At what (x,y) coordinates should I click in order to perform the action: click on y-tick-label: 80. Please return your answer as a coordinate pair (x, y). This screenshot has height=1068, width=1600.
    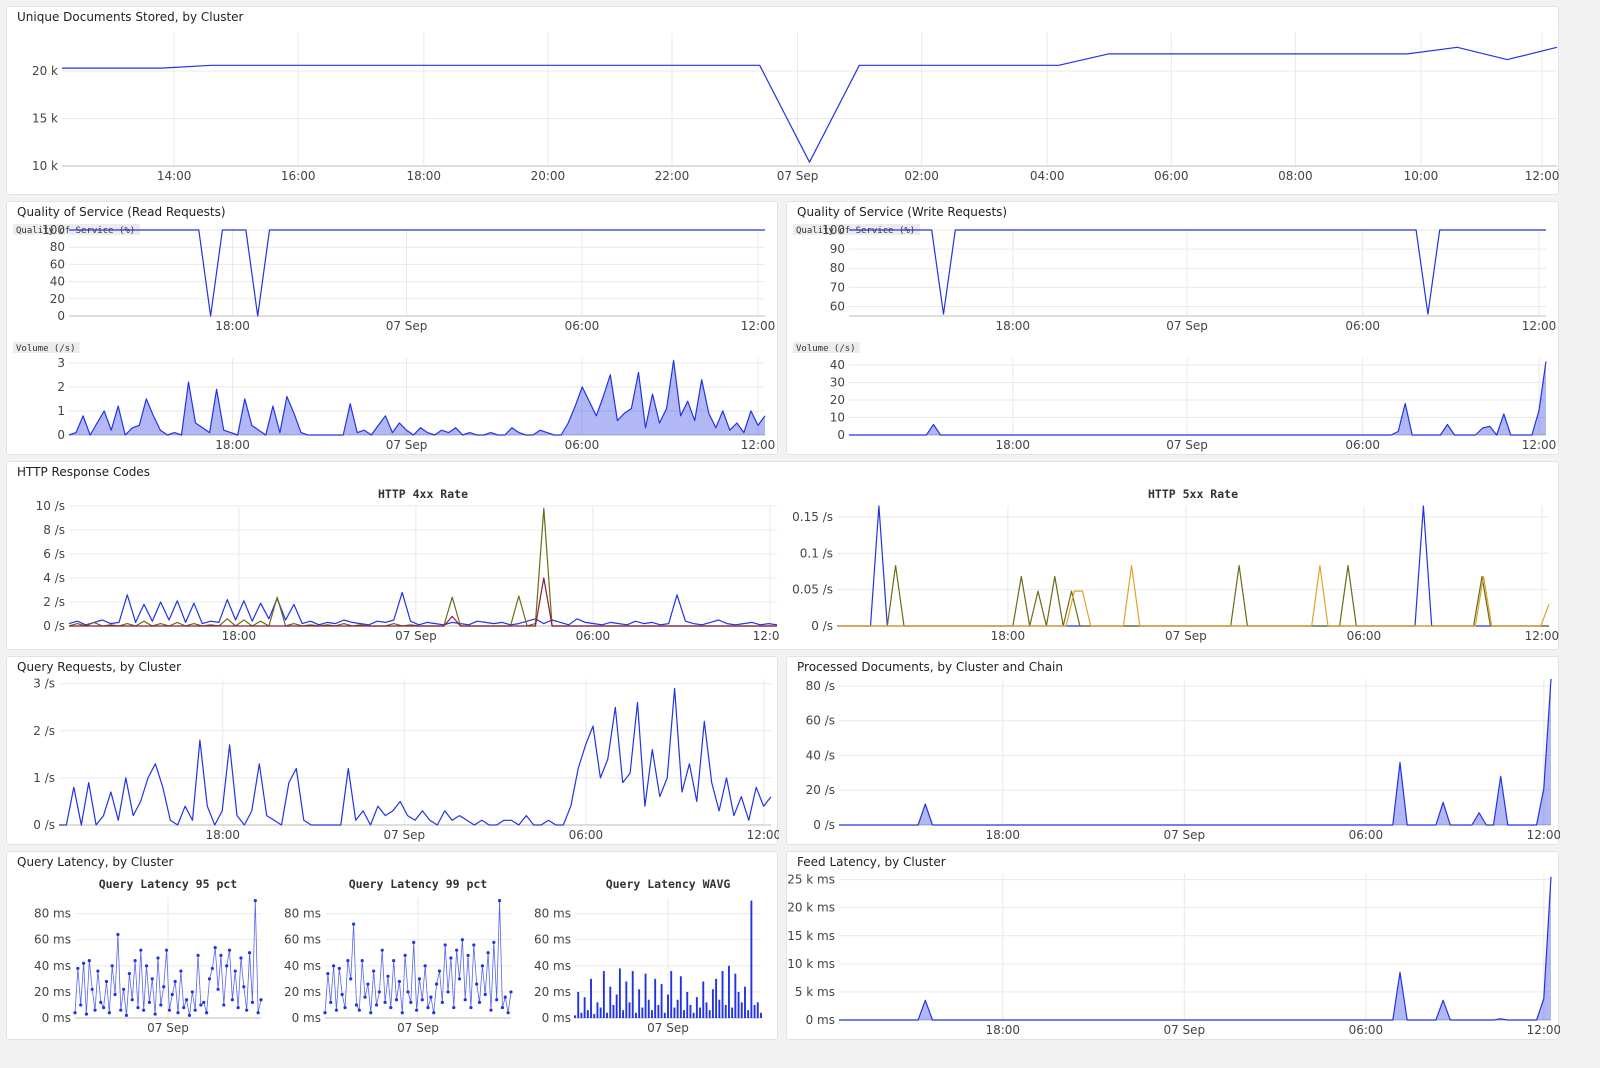
    Looking at the image, I should click on (837, 268).